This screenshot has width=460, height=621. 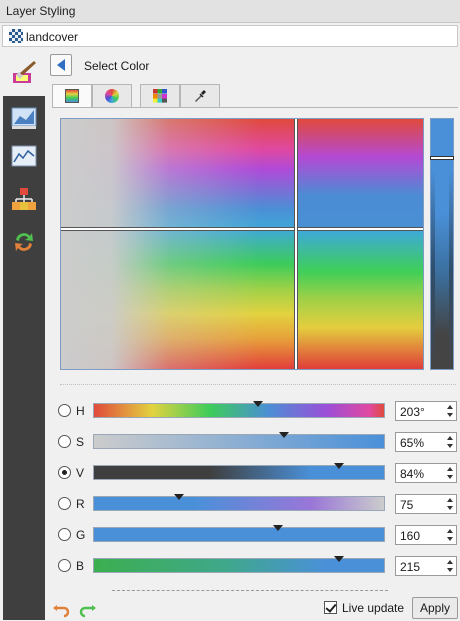 I want to click on channel-value-b: 215, so click(x=410, y=567).